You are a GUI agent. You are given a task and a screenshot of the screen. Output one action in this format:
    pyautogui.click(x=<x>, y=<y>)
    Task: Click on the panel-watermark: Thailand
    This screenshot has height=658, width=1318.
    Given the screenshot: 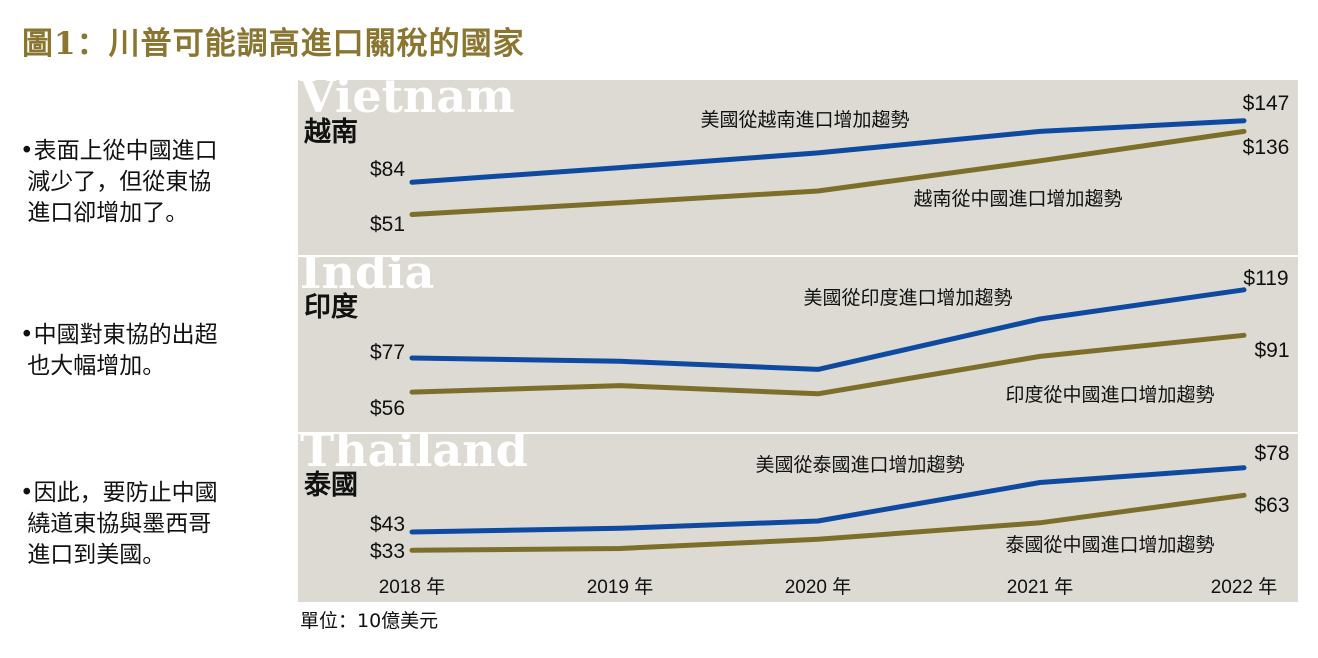 What is the action you would take?
    pyautogui.click(x=414, y=450)
    